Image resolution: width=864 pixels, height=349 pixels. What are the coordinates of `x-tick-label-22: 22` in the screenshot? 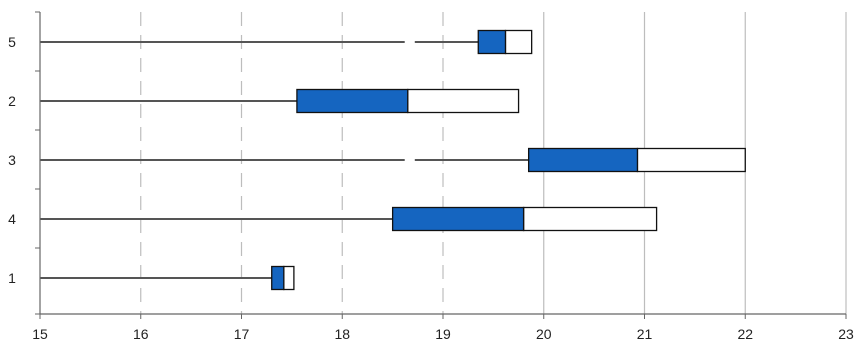 It's located at (745, 334).